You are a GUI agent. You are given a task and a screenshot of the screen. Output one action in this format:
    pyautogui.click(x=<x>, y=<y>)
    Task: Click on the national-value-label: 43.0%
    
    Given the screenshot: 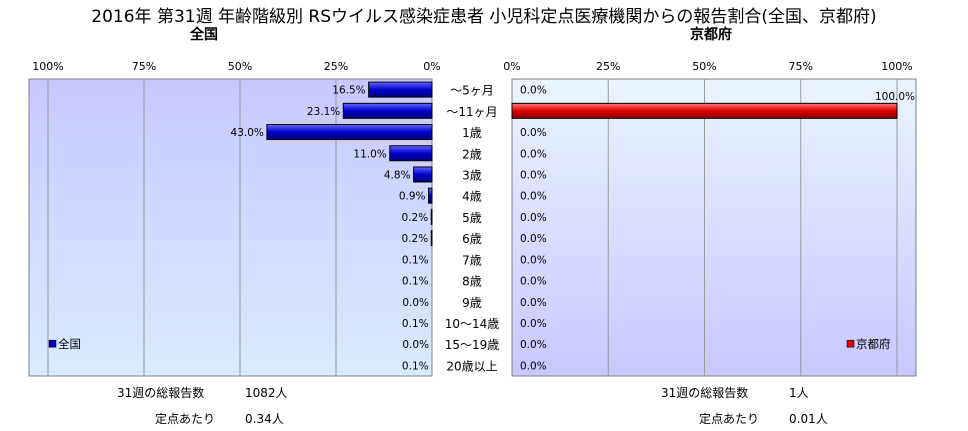 What is the action you would take?
    pyautogui.click(x=247, y=133)
    